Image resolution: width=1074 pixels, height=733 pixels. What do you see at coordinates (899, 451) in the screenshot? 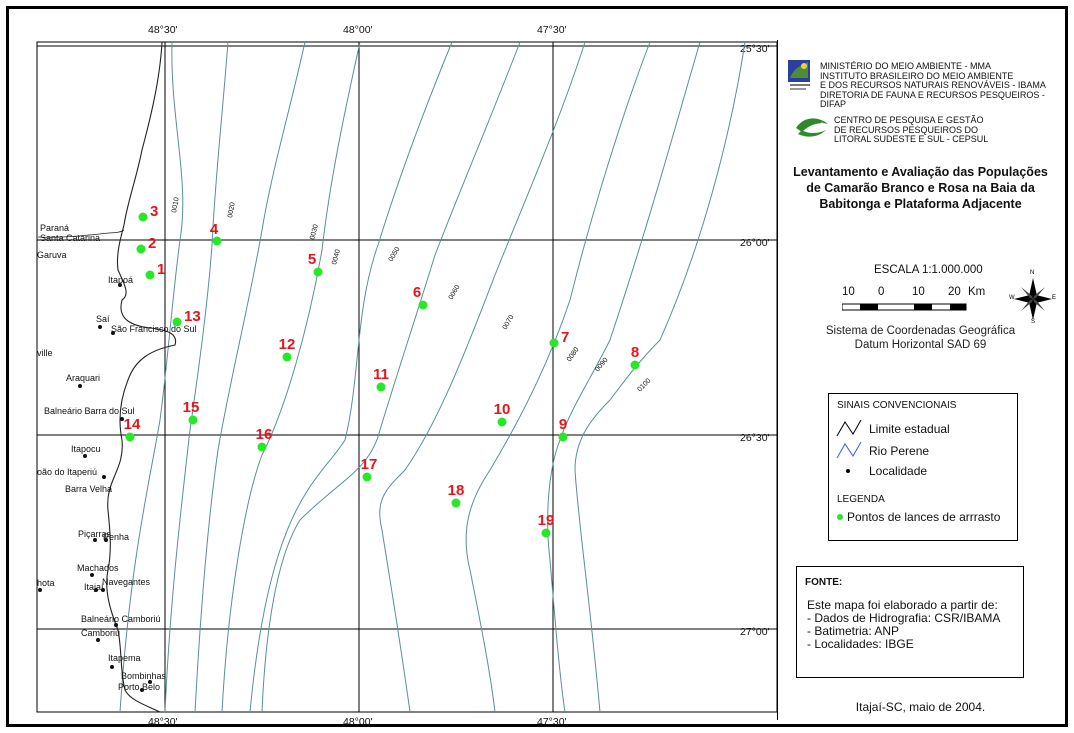
I see `legend-item-river: Rio Perene` at bounding box center [899, 451].